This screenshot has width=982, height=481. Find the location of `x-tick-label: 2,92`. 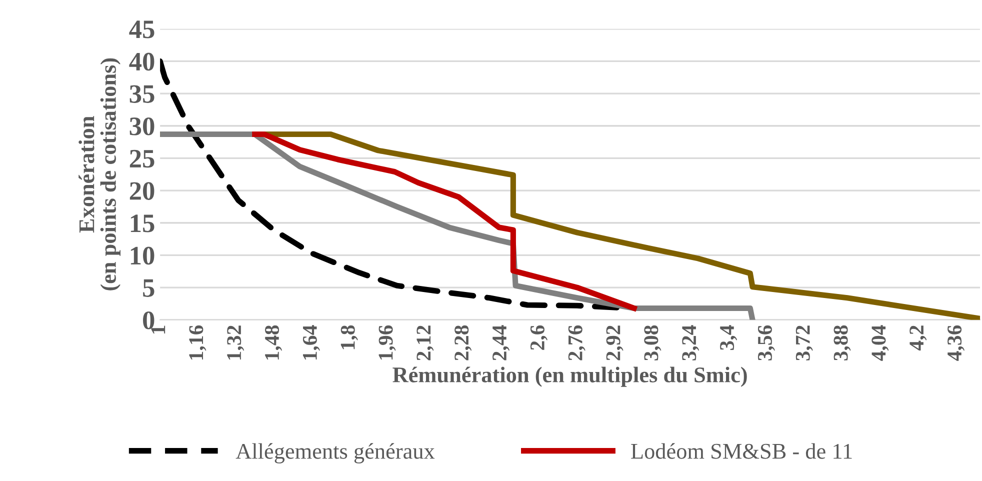

x-tick-label: 2,92 is located at coordinates (615, 343).